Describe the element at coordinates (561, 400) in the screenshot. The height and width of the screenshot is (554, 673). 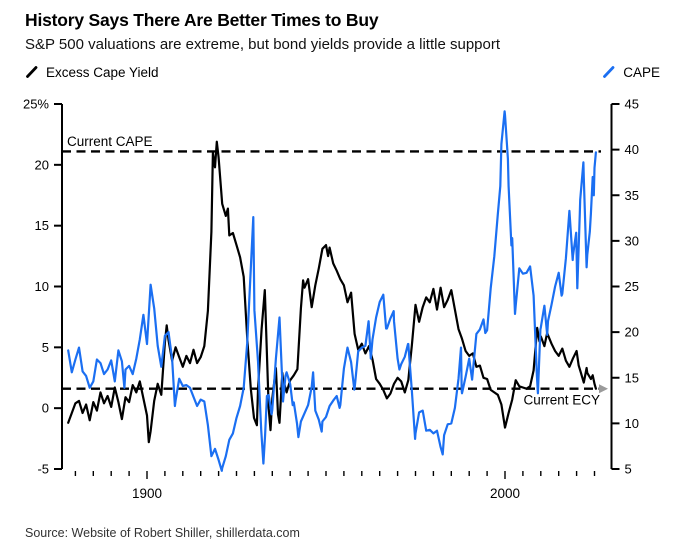
I see `current-ecy-label: Current ECY` at that location.